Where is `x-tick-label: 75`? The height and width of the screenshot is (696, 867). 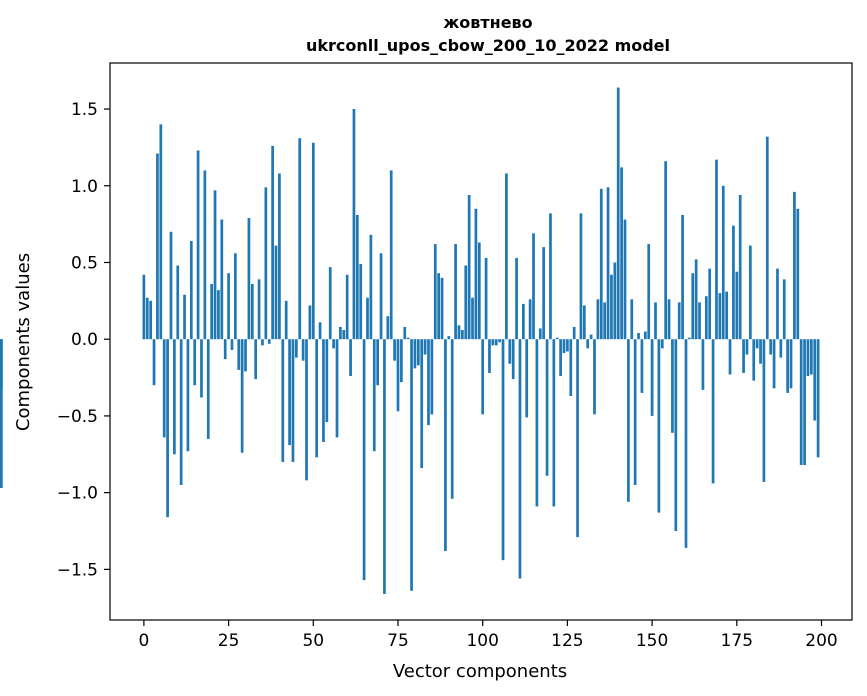 x-tick-label: 75 is located at coordinates (398, 641).